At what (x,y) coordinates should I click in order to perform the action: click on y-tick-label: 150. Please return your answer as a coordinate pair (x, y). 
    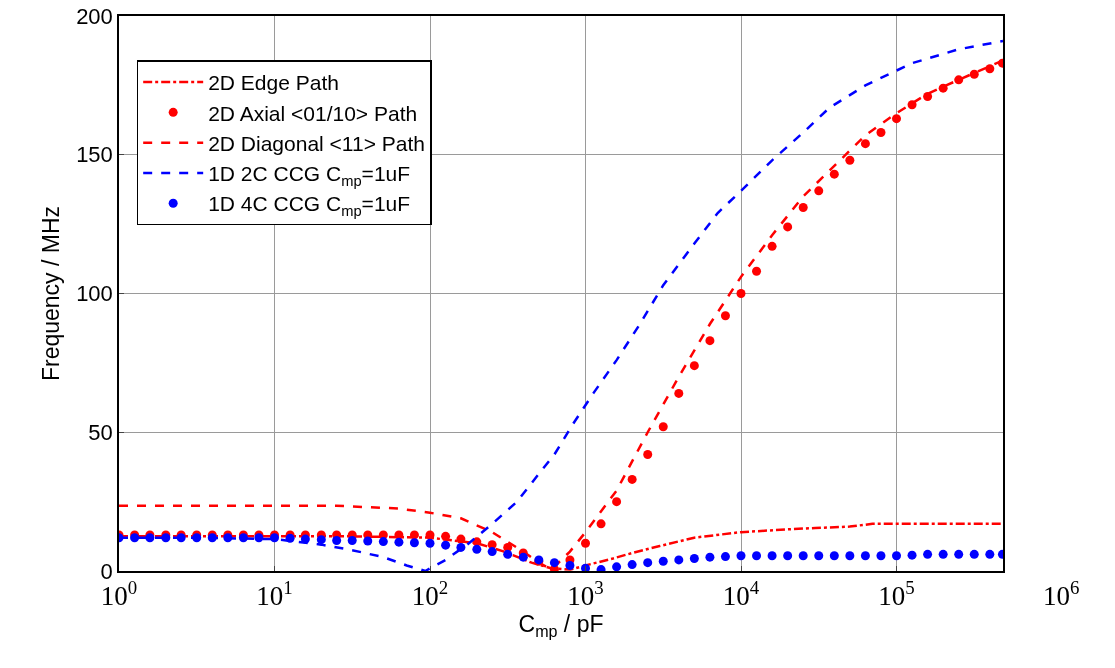
    Looking at the image, I should click on (94, 155).